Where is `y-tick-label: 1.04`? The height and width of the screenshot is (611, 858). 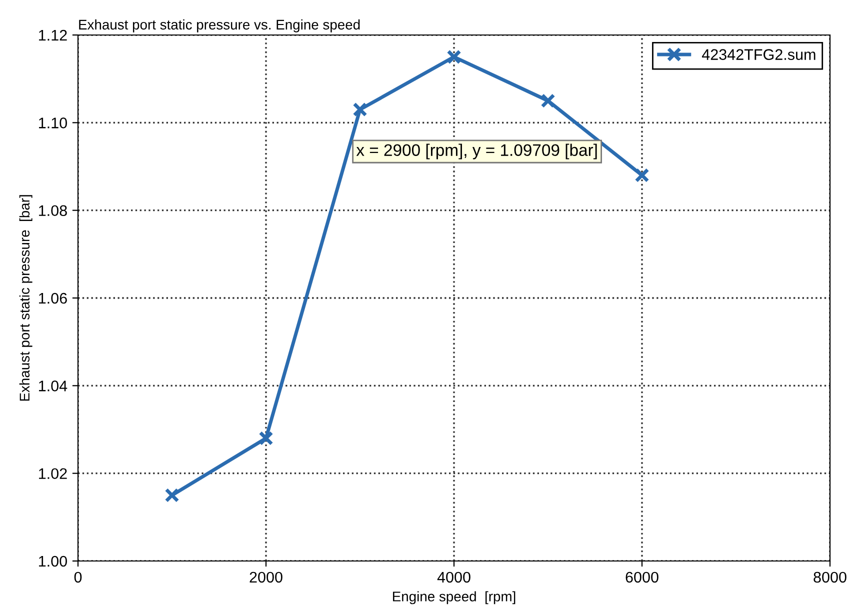 y-tick-label: 1.04 is located at coordinates (53, 386).